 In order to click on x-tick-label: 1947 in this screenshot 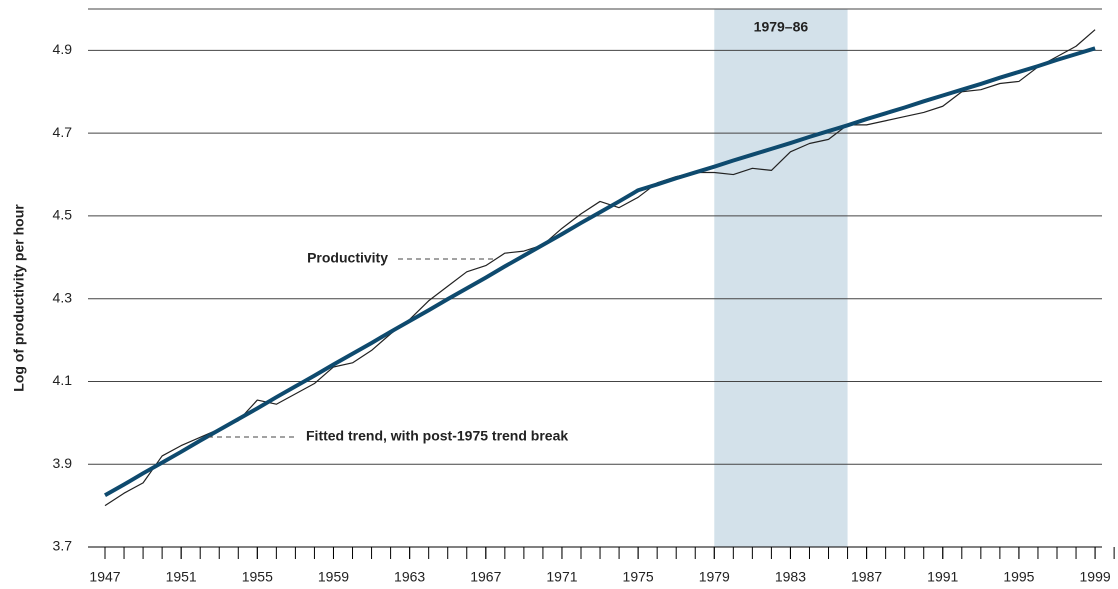, I will do `click(104, 577)`.